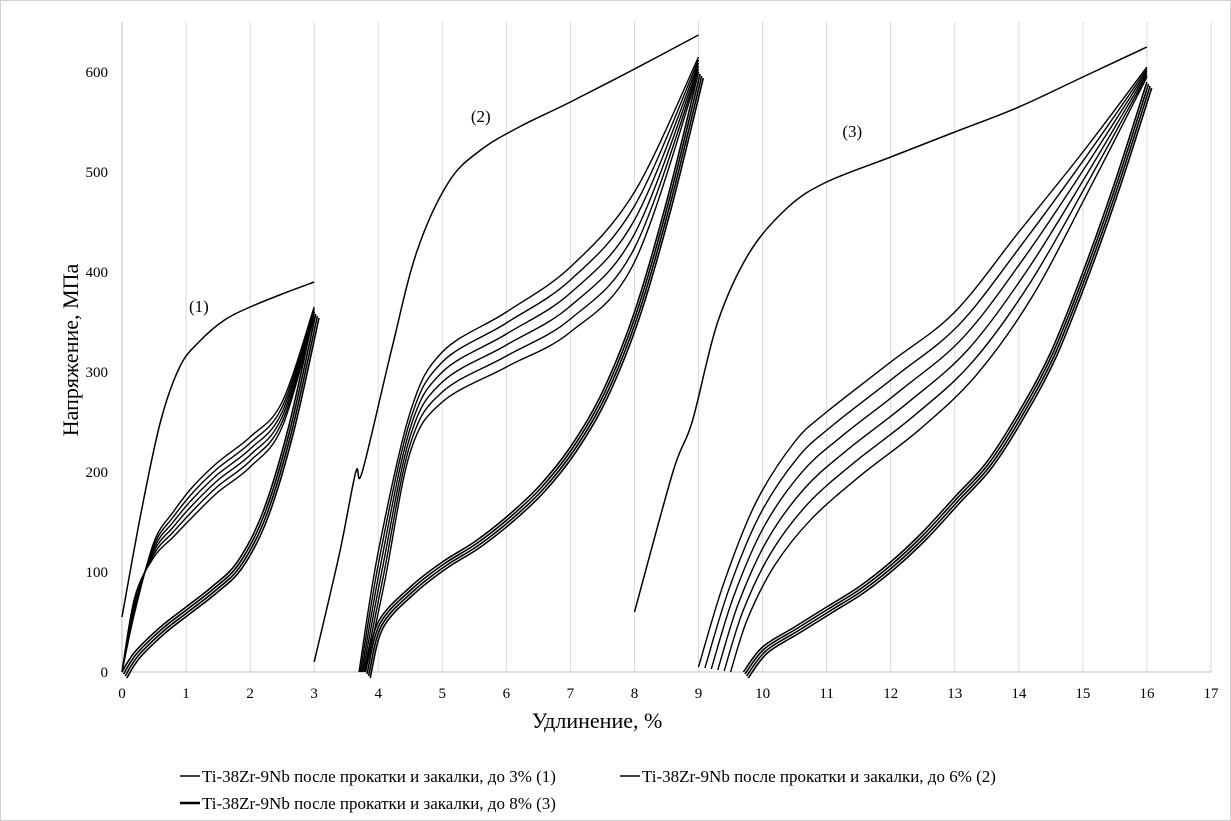 Image resolution: width=1231 pixels, height=821 pixels. I want to click on x-tick-label-17: 17, so click(1212, 694).